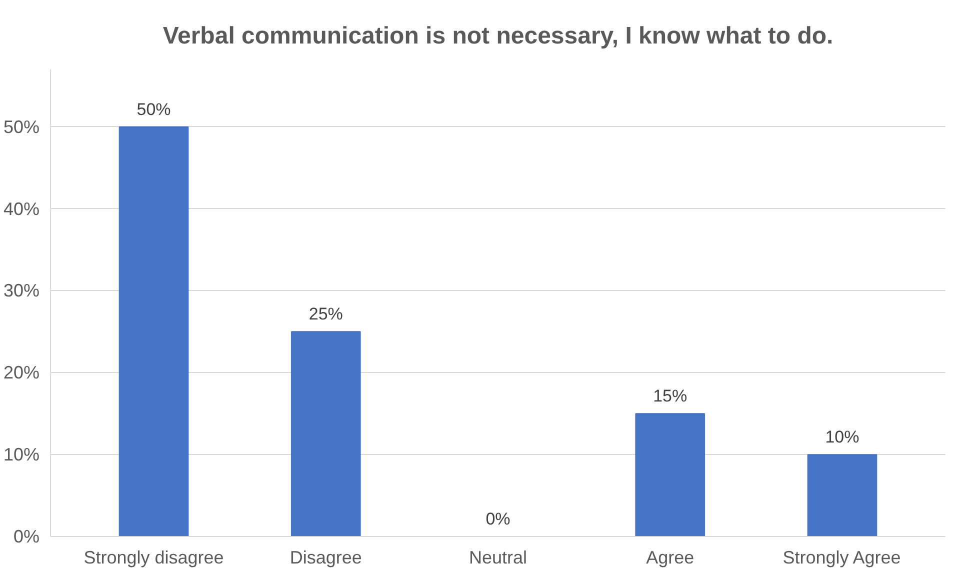  I want to click on y-tick-label: 50%, so click(21, 126).